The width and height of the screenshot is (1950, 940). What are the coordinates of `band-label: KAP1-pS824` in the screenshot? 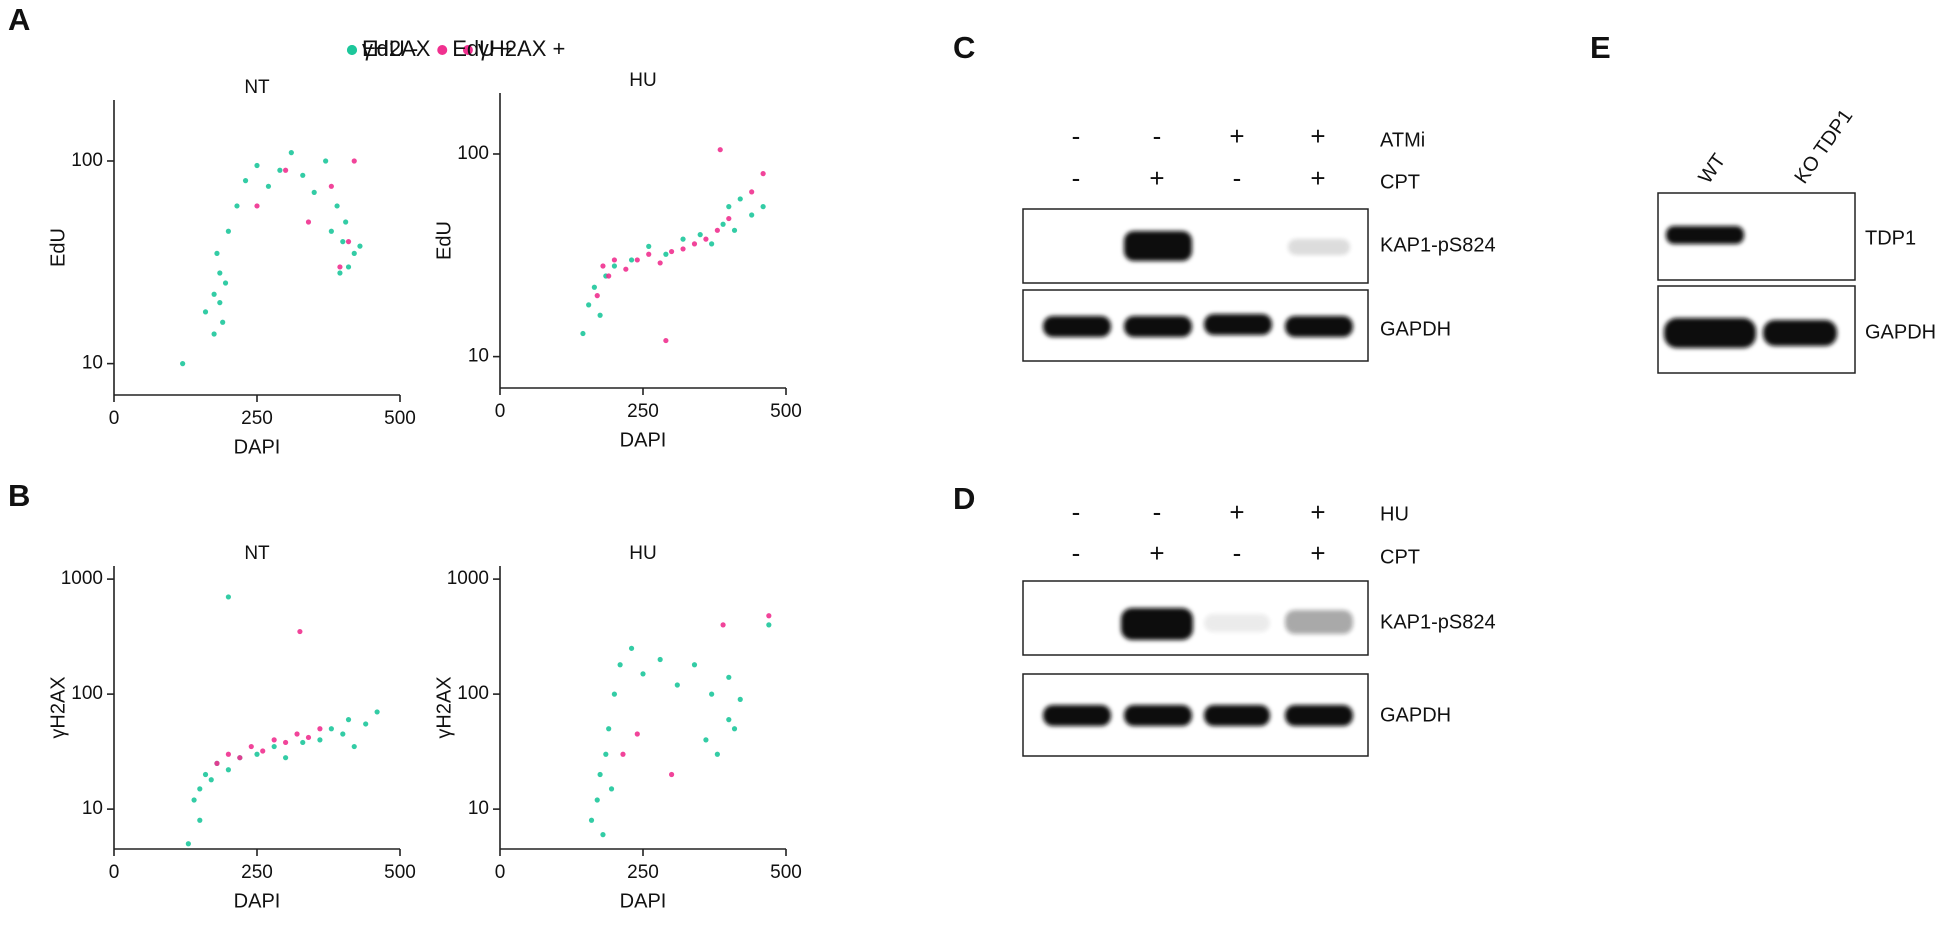 It's located at (1438, 622).